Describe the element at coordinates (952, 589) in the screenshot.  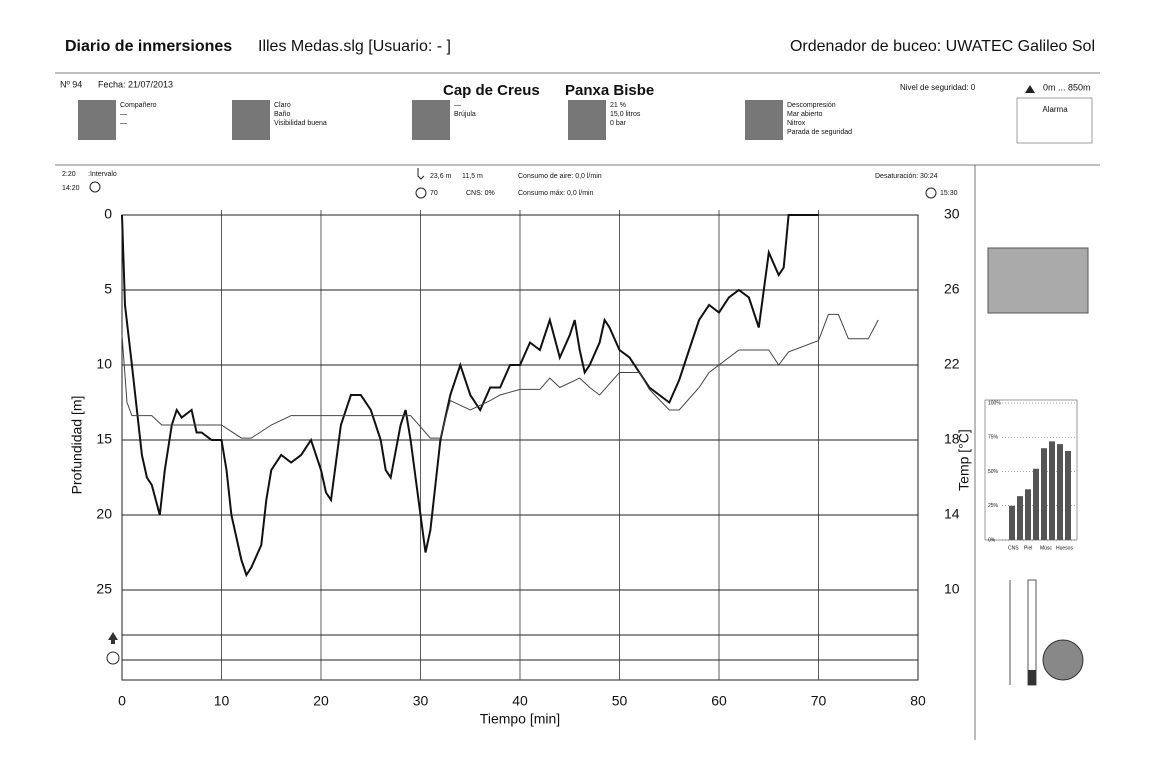
I see `y2-tick-label: 10` at that location.